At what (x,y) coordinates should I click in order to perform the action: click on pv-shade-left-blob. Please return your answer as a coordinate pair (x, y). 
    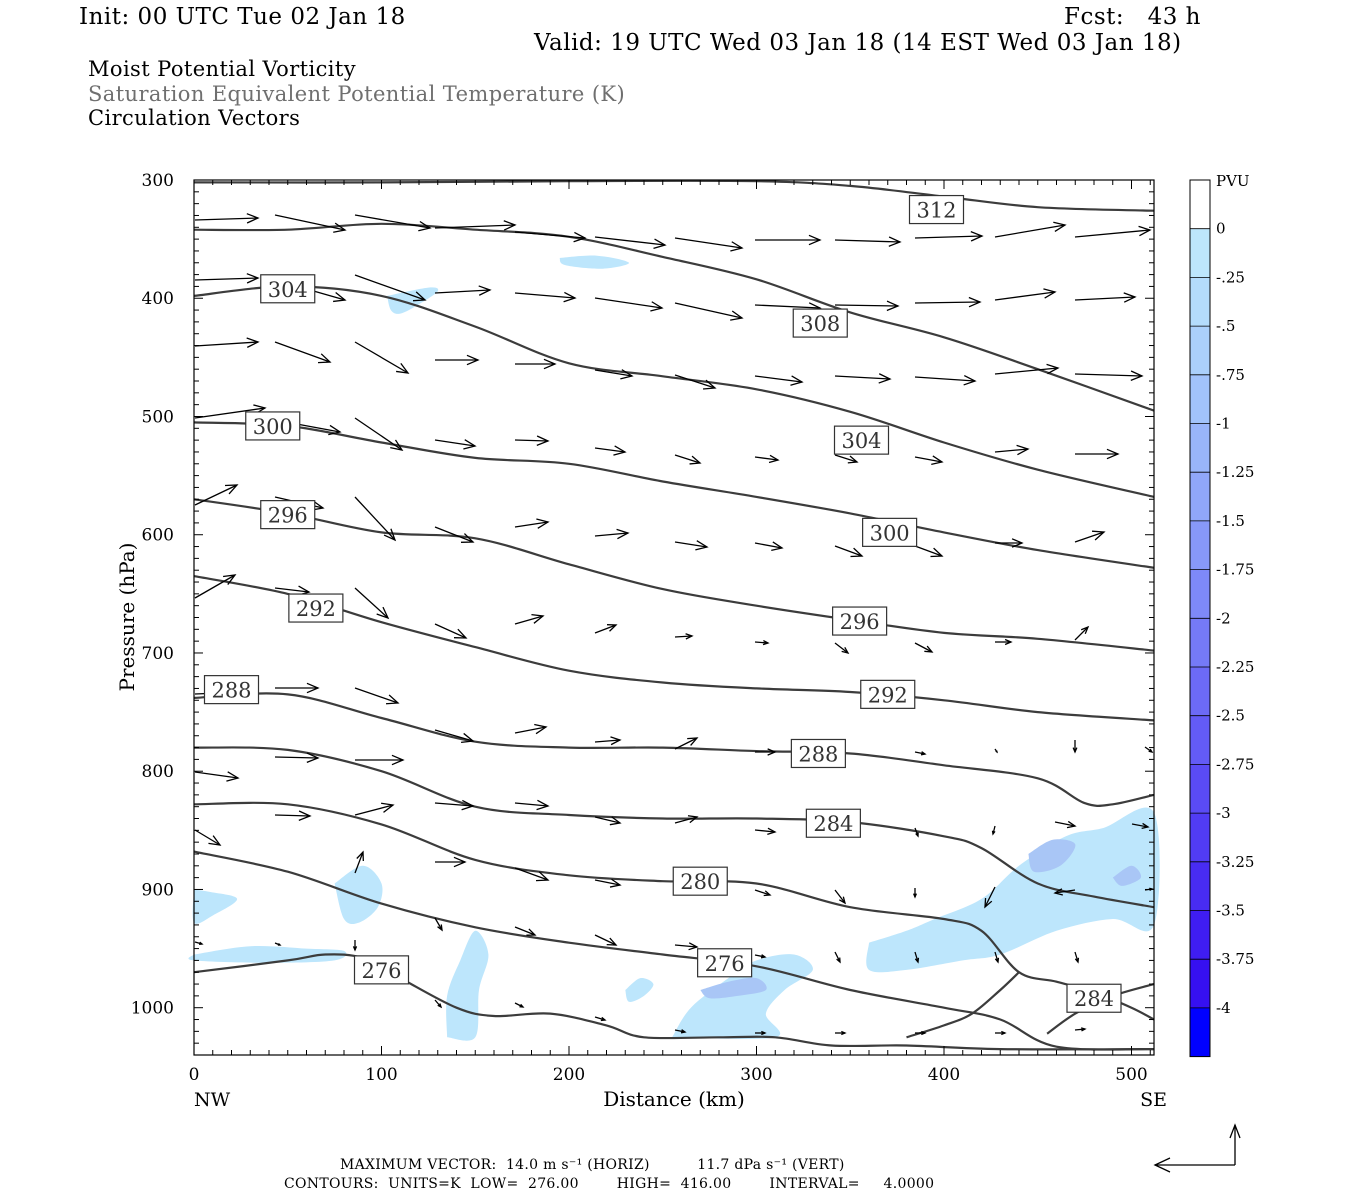
    Looking at the image, I should click on (215, 906).